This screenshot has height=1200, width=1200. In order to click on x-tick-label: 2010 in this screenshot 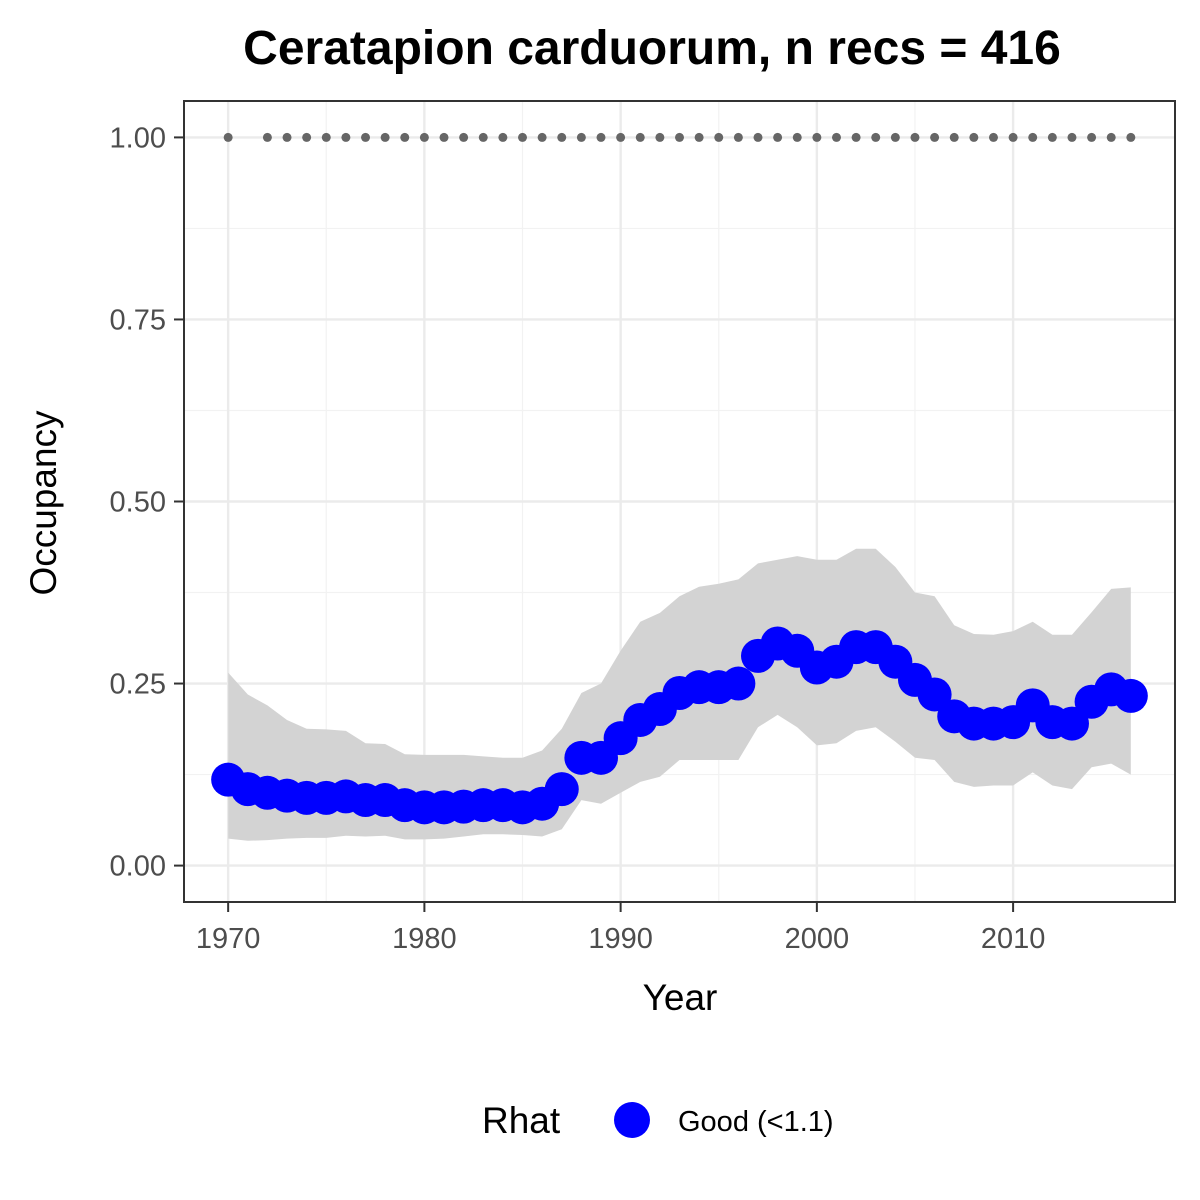, I will do `click(1013, 939)`.